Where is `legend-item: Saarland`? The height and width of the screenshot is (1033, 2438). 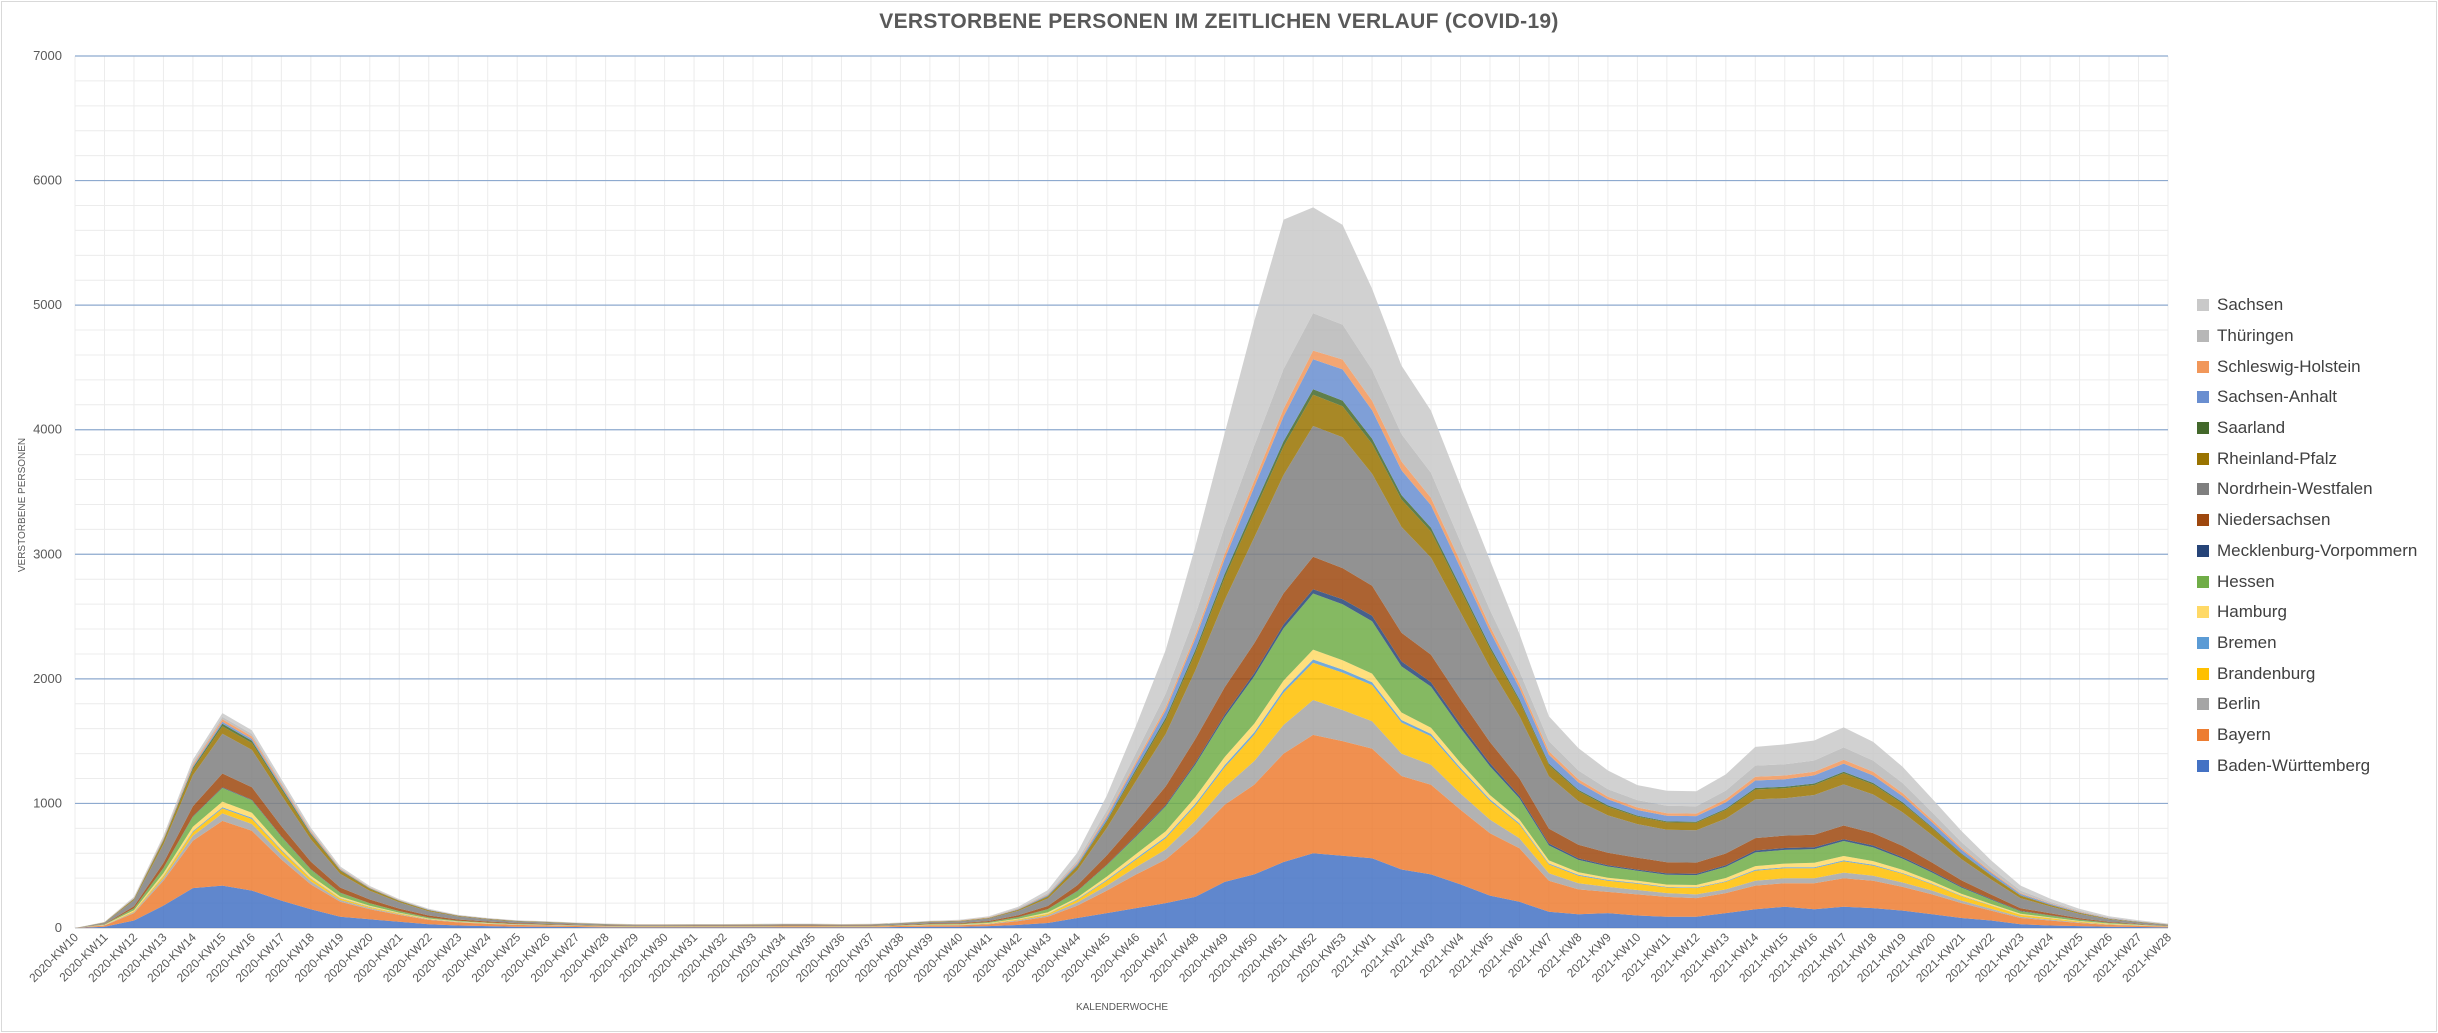 legend-item: Saarland is located at coordinates (2307, 428).